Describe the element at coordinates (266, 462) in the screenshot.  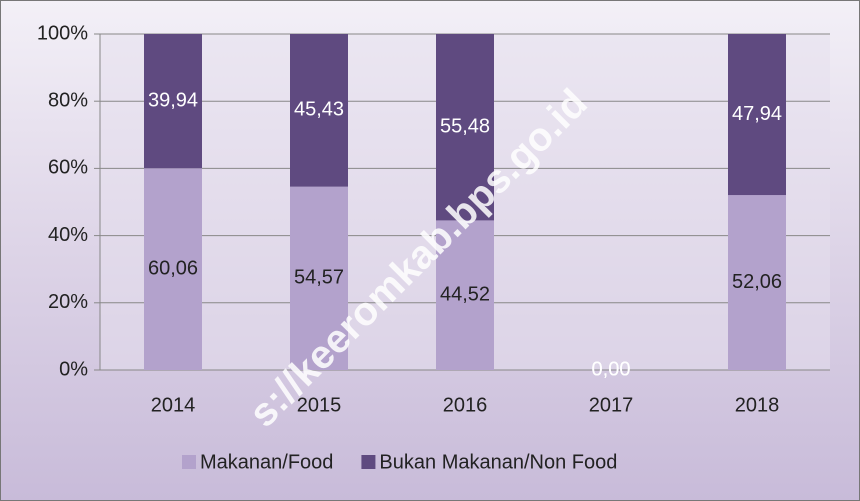
I see `legend-label: Makanan/Food` at that location.